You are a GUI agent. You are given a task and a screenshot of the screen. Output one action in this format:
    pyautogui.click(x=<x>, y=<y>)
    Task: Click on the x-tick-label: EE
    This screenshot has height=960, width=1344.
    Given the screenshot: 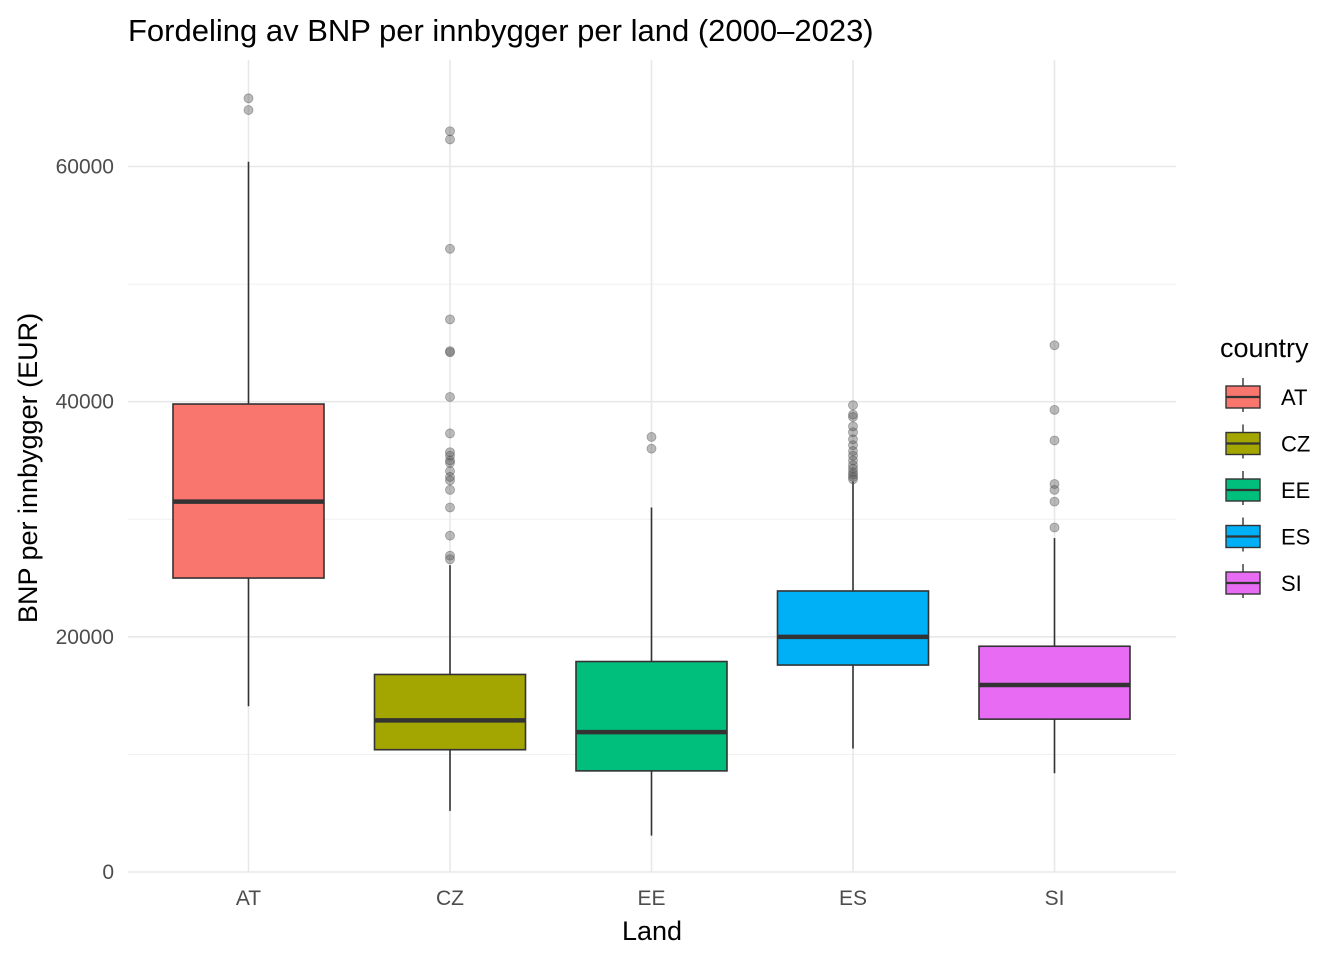 What is the action you would take?
    pyautogui.click(x=651, y=898)
    